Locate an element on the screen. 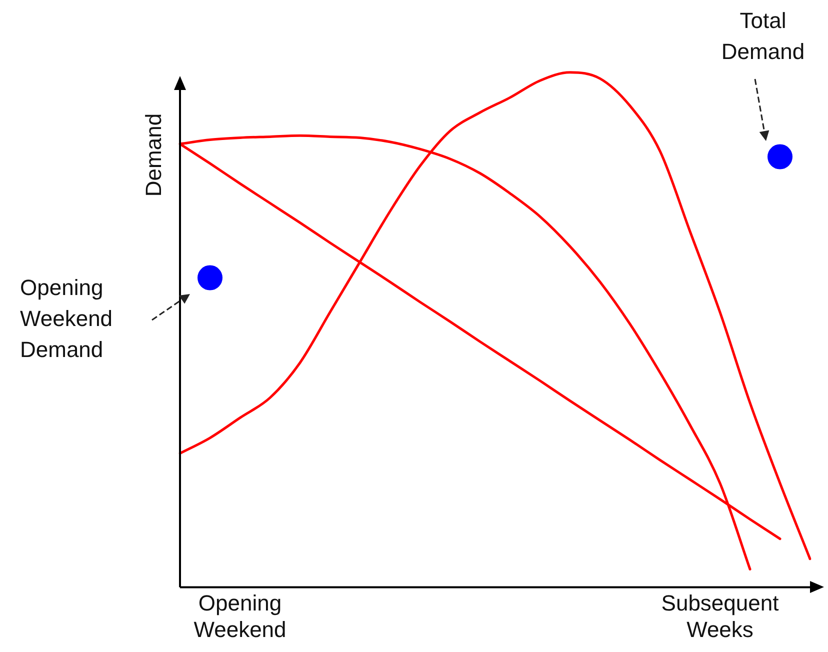 This screenshot has height=652, width=828. text: Opening Weekend Demand is located at coordinates (66, 318).